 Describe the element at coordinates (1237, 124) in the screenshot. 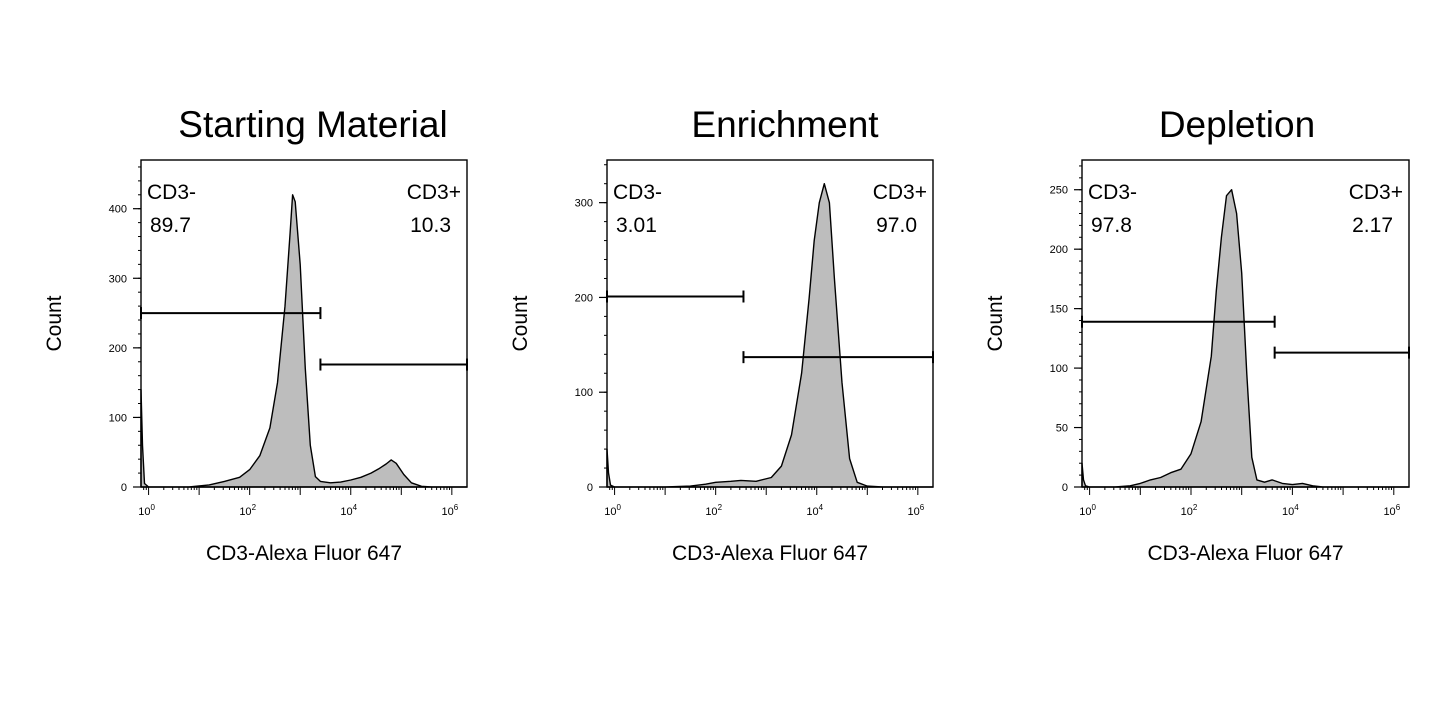

I see `panel-title: Depletion` at that location.